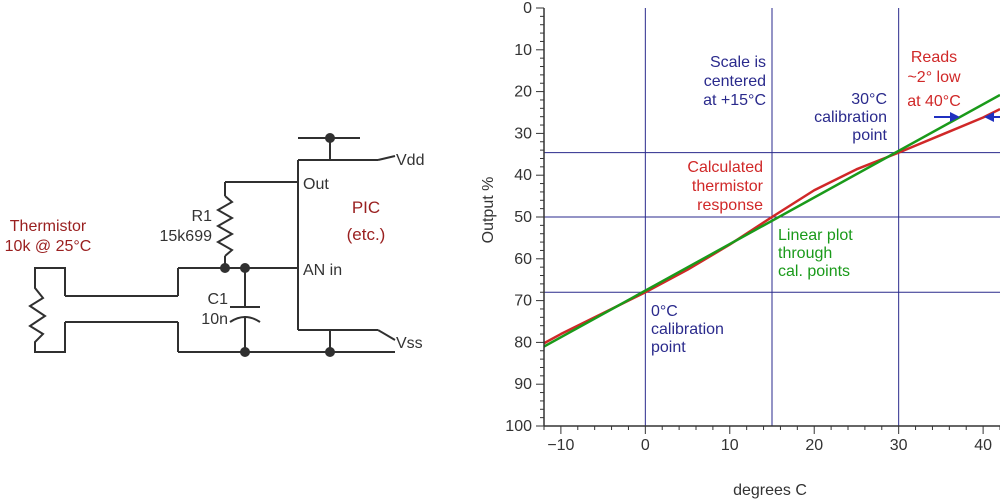  What do you see at coordinates (989, 117) in the screenshot?
I see `arrow-right-head` at bounding box center [989, 117].